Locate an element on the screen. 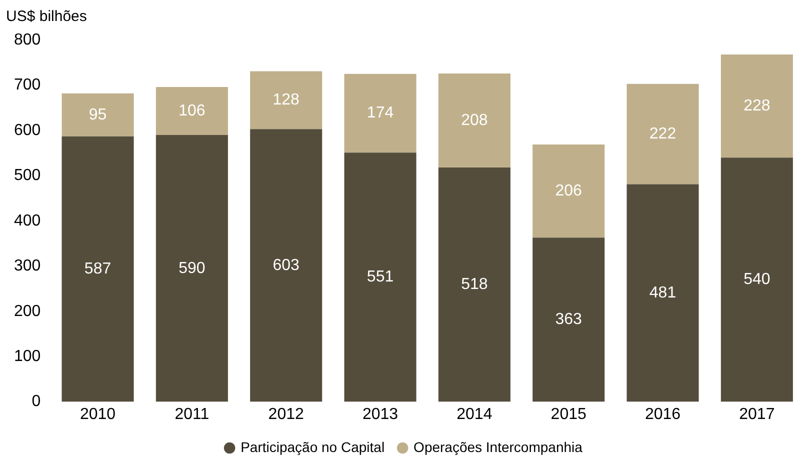 The width and height of the screenshot is (808, 467). y-tick-label: 700 is located at coordinates (27, 85).